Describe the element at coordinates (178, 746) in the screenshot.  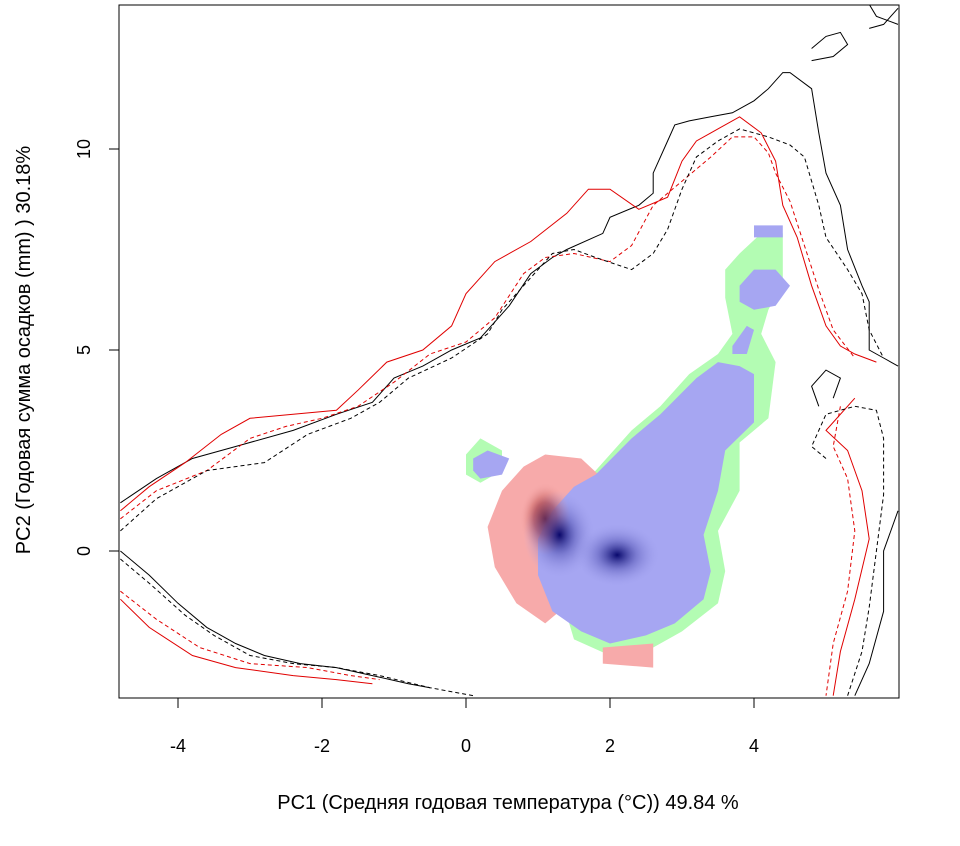
I see `x-tick-label: -4` at that location.